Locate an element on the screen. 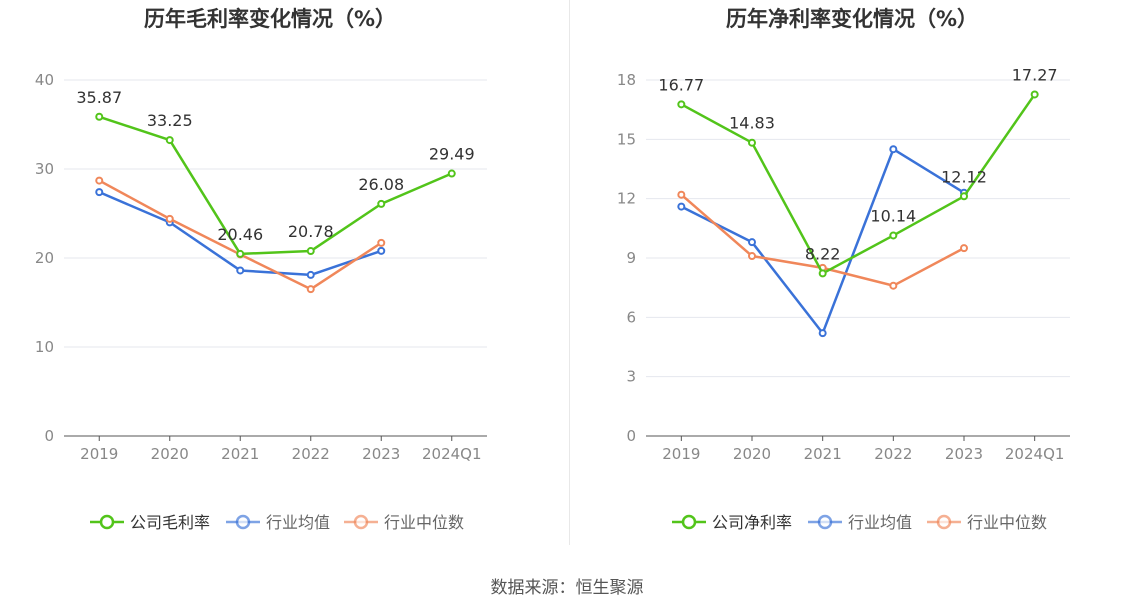  data-label: 12.12 is located at coordinates (964, 176).